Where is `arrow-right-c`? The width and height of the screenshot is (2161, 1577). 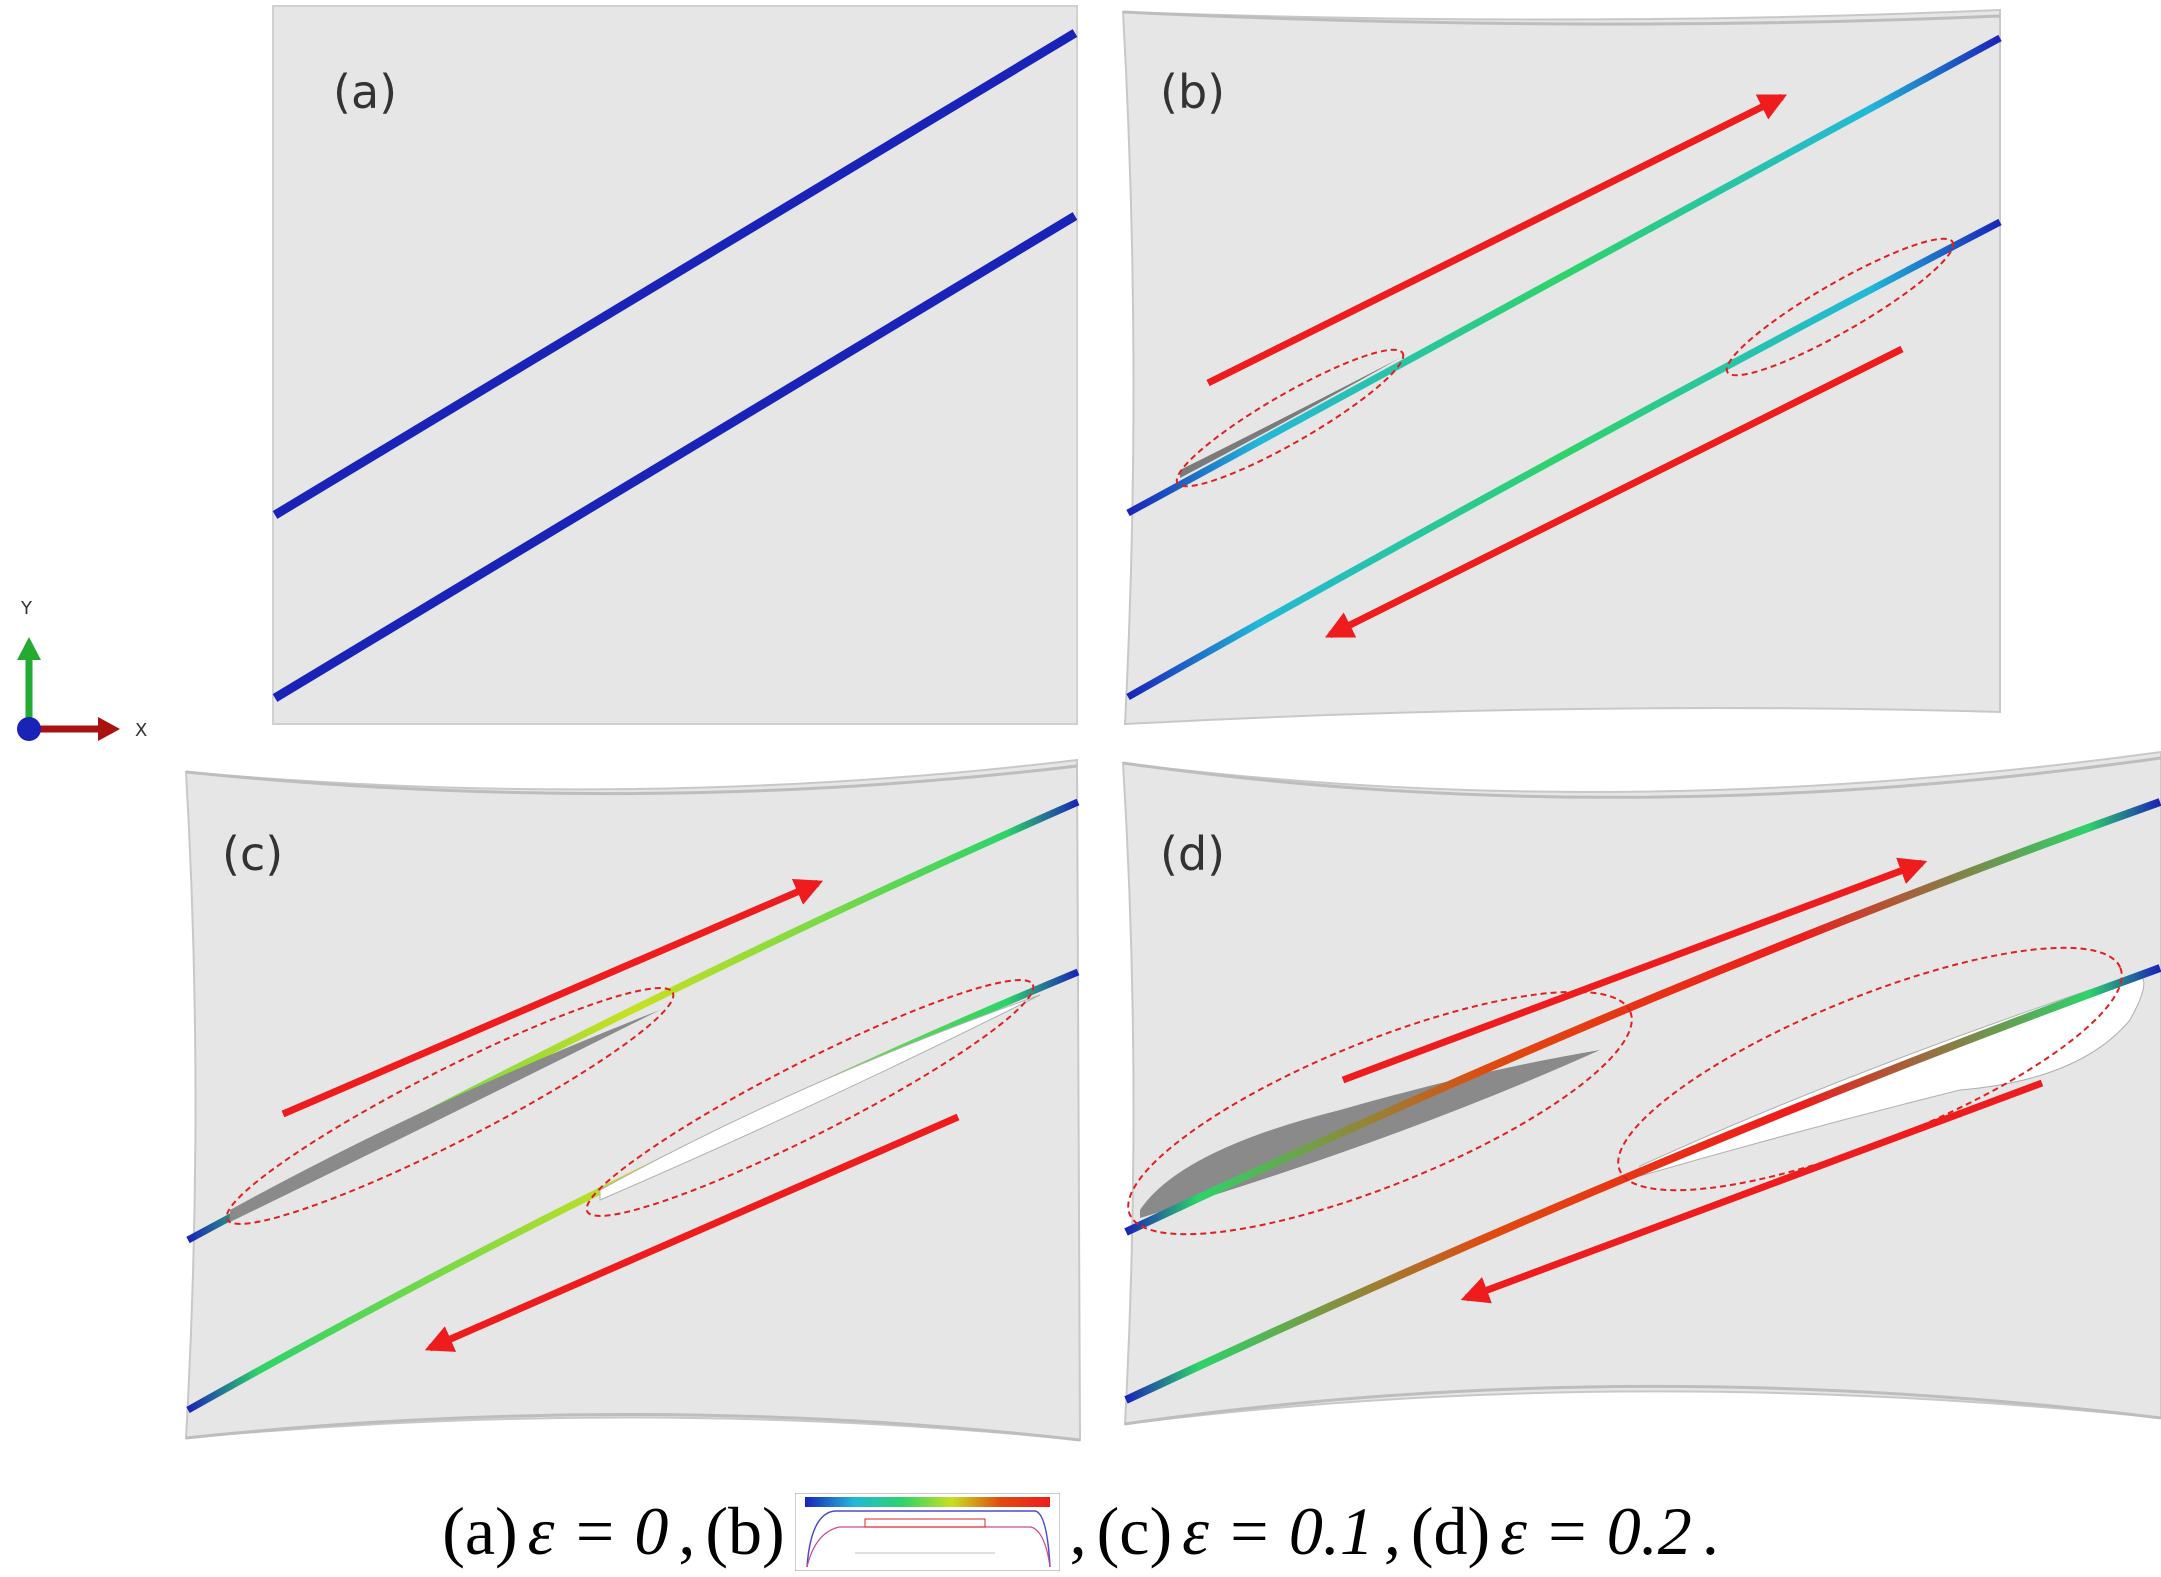
arrow-right-c is located at coordinates (552, 998).